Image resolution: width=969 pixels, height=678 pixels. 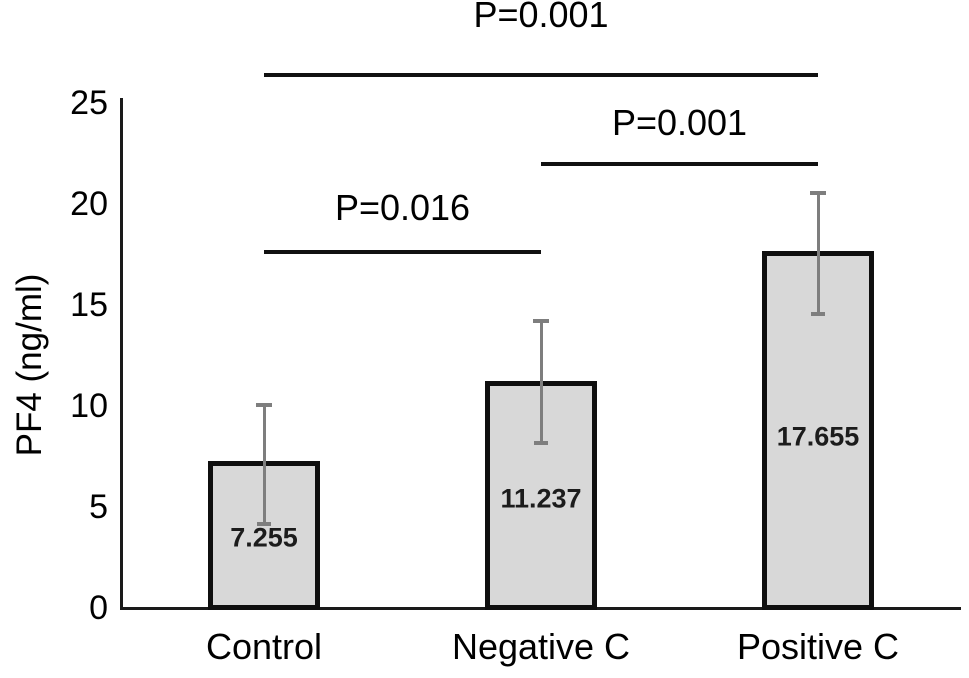 I want to click on y-tick-label: 5, so click(x=98, y=507).